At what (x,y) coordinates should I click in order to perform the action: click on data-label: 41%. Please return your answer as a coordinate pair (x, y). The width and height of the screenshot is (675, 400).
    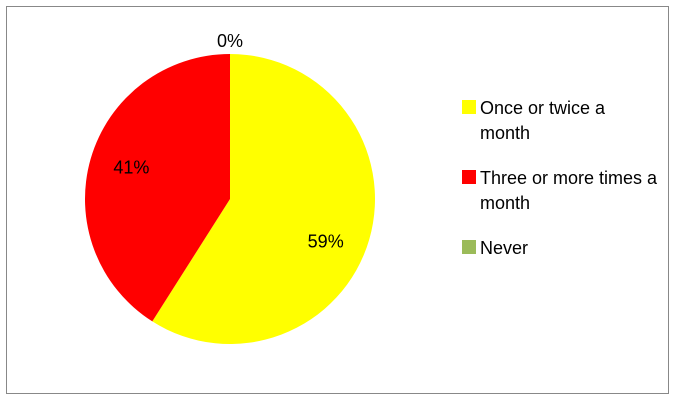
    Looking at the image, I should click on (131, 167).